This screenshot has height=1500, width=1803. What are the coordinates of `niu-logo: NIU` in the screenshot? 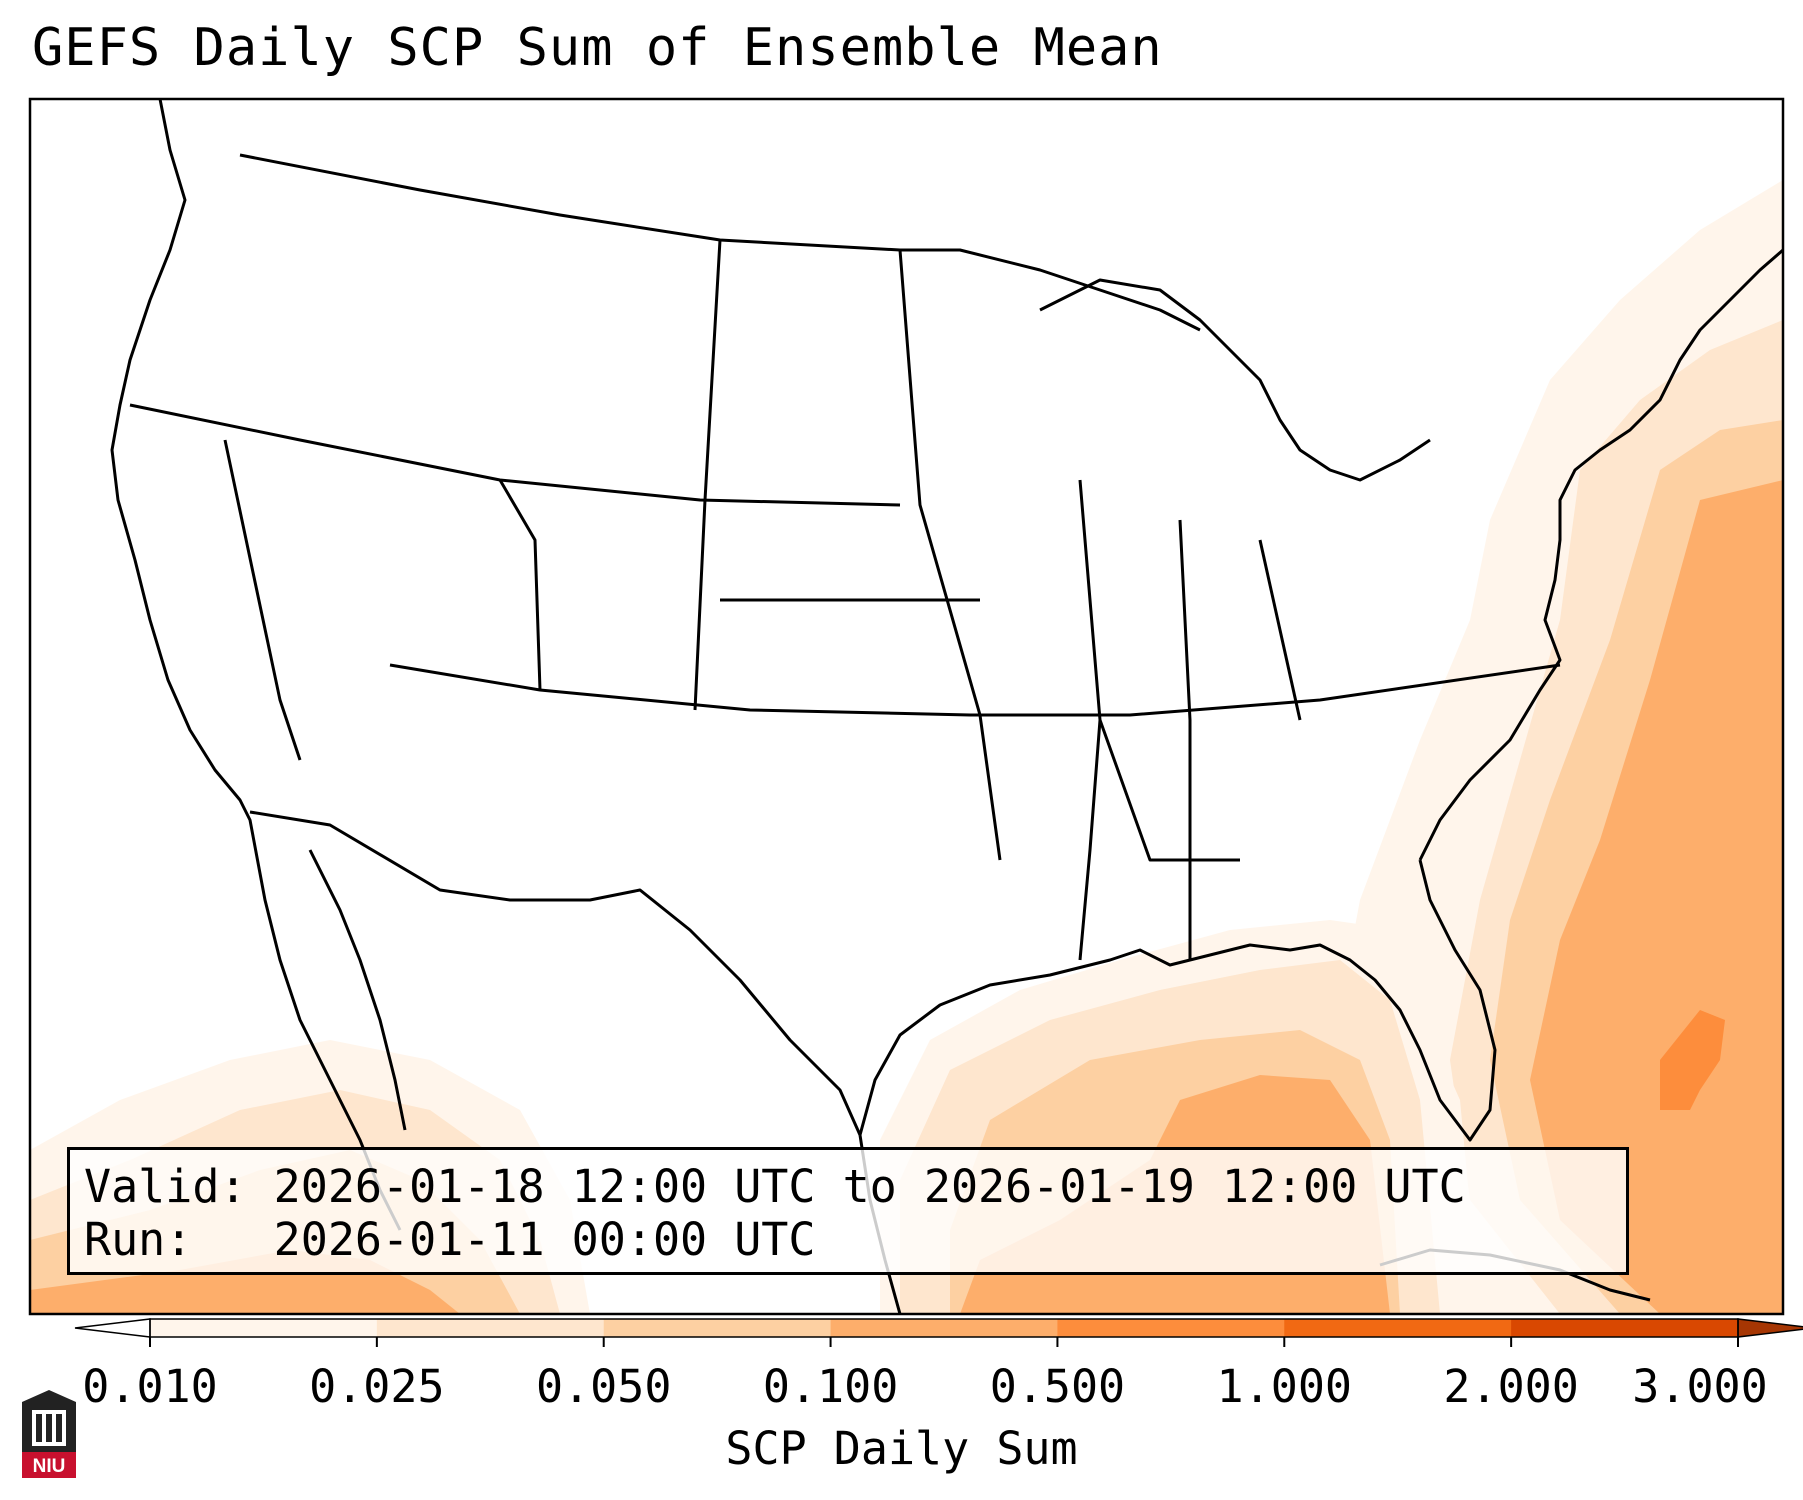 It's located at (49, 1434).